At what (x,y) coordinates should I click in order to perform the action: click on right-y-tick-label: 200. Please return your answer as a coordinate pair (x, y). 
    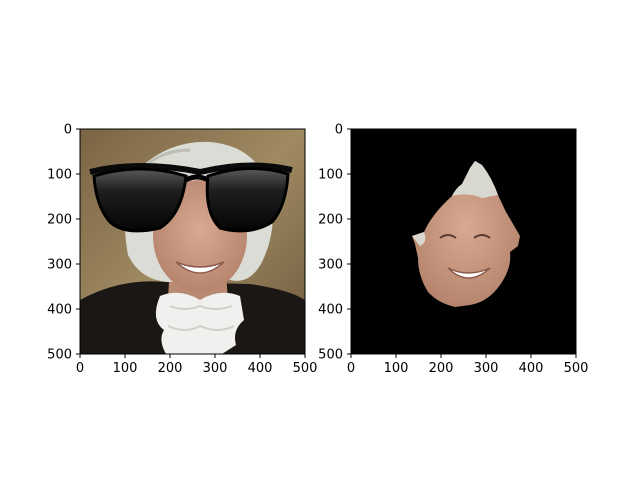
    Looking at the image, I should click on (330, 220).